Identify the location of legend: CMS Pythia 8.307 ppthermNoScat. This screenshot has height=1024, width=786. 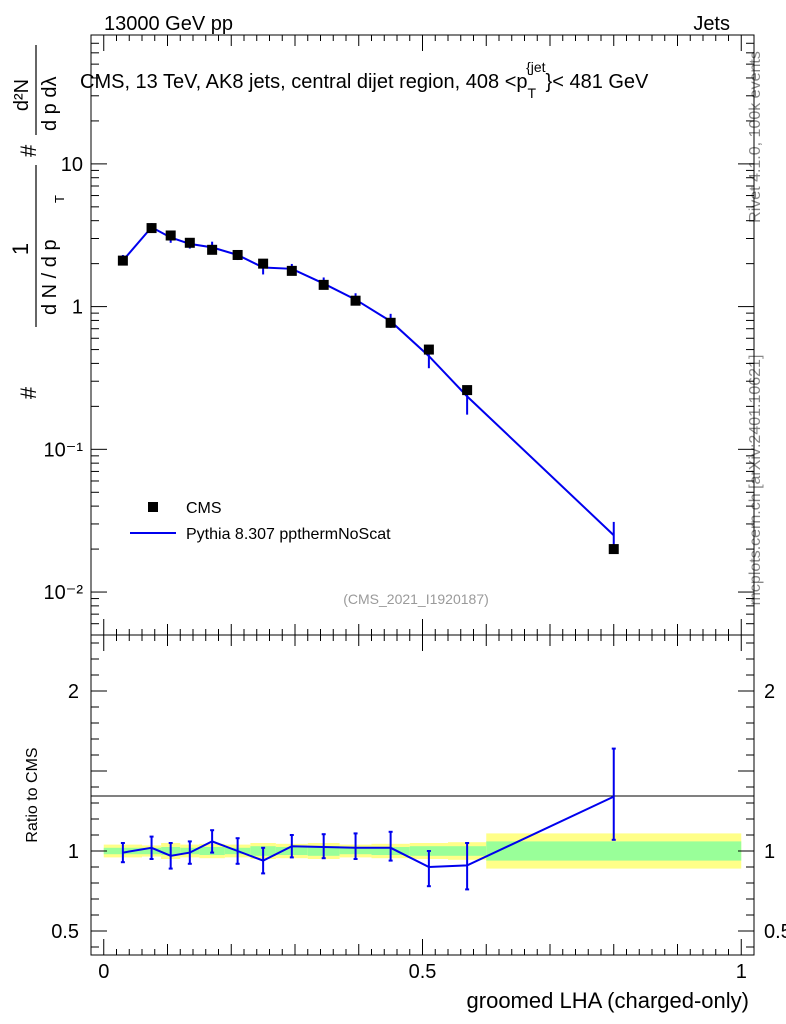
(260, 521).